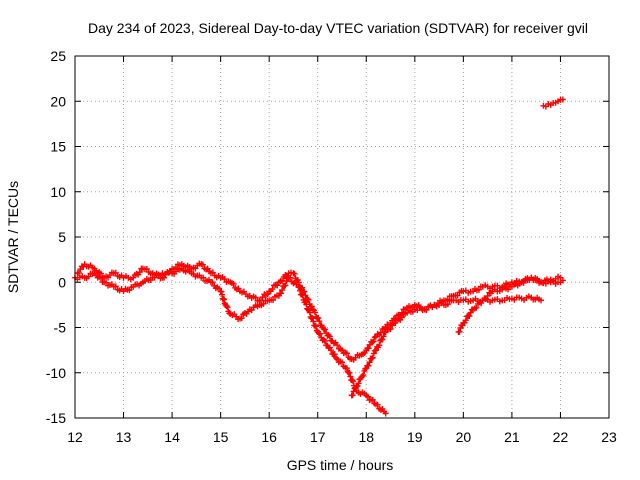  I want to click on y-tick-label: 5, so click(62, 237).